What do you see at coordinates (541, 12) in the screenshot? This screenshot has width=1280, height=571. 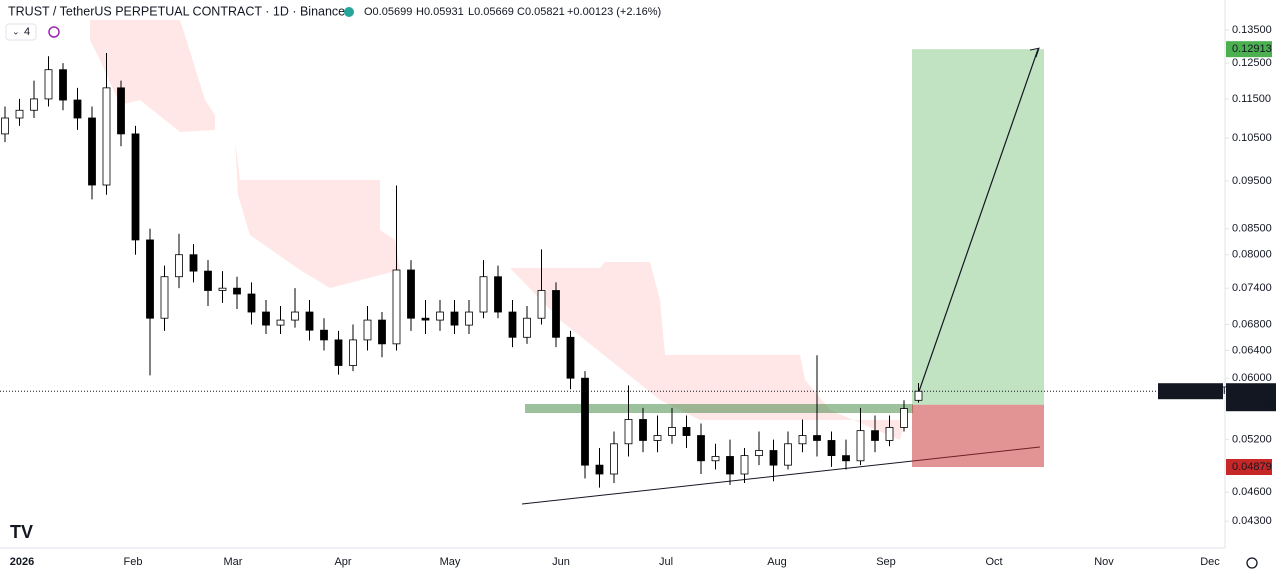 I see `ohlc-close: C0.05821` at bounding box center [541, 12].